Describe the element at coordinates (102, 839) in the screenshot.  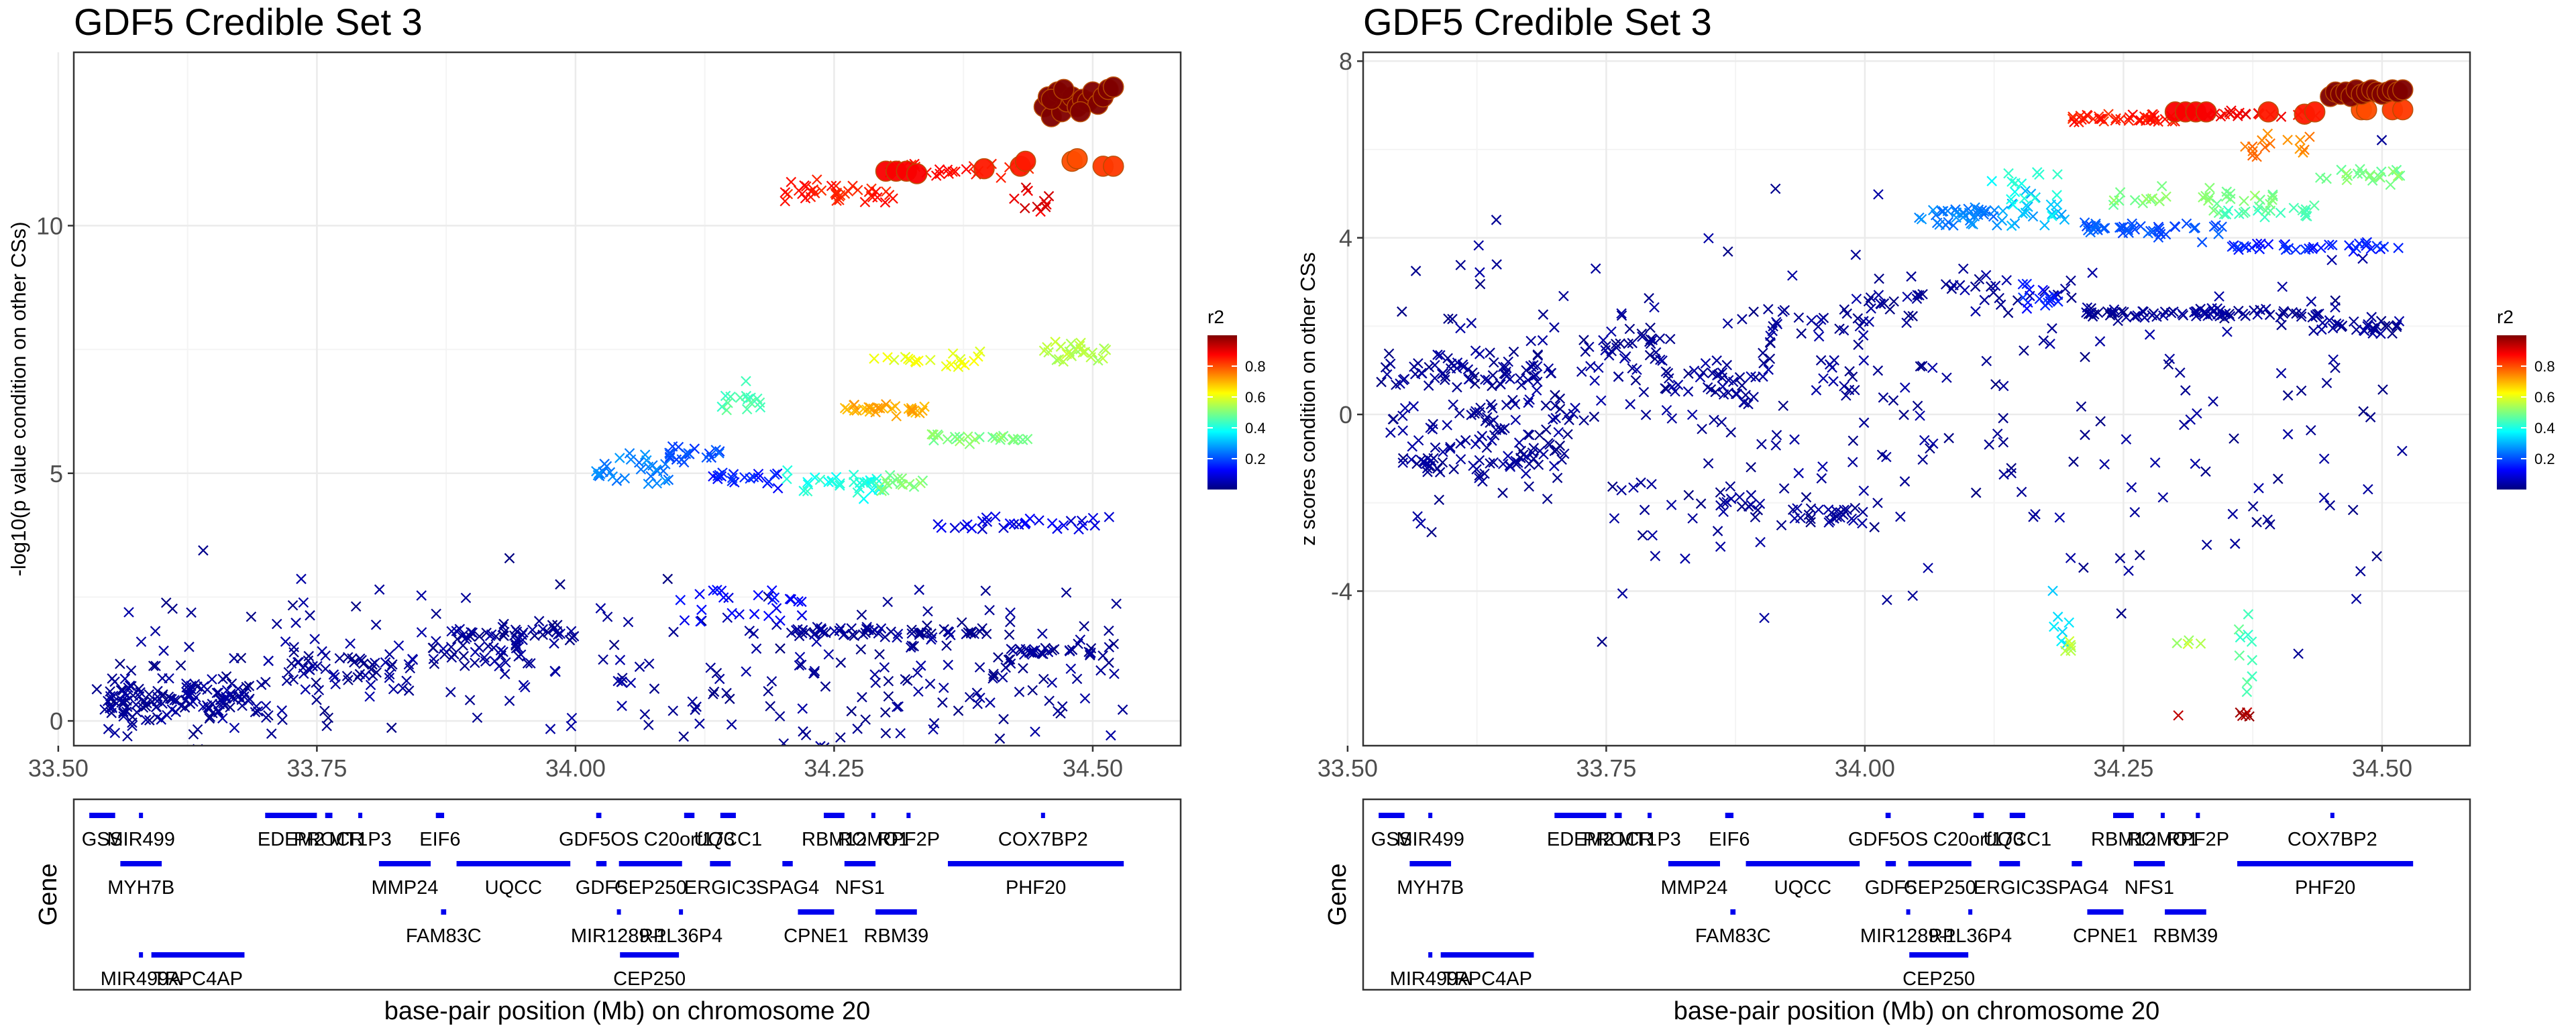
I see `gene-label: GSS` at that location.